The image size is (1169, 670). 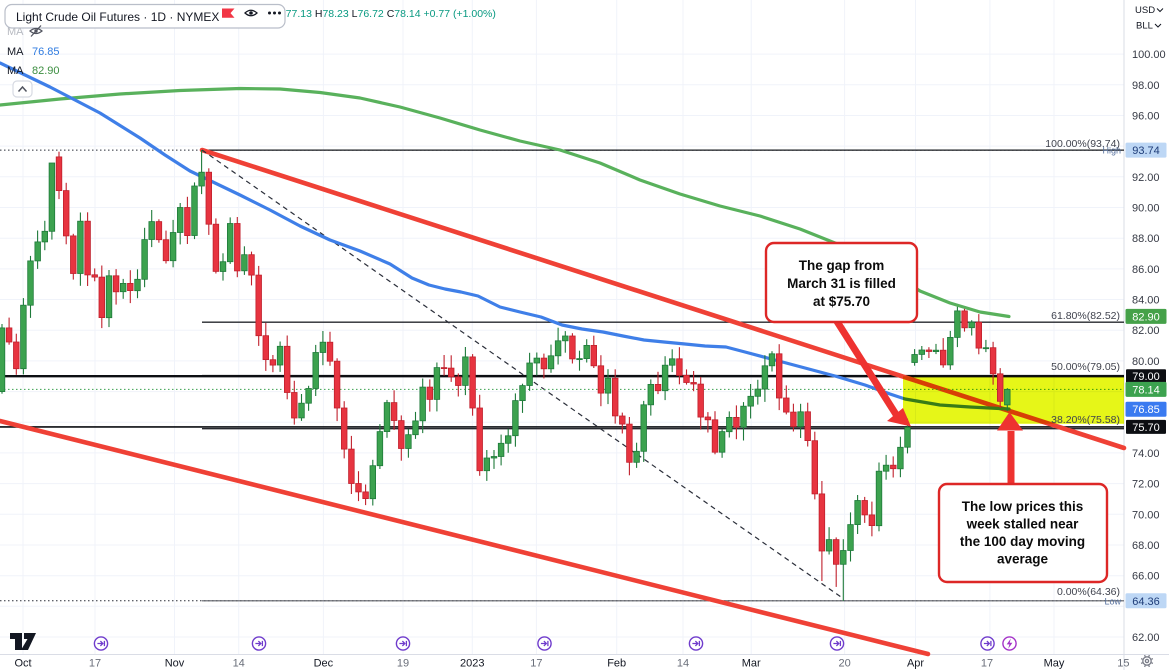 What do you see at coordinates (1111, 151) in the screenshot?
I see `svg-text: High` at bounding box center [1111, 151].